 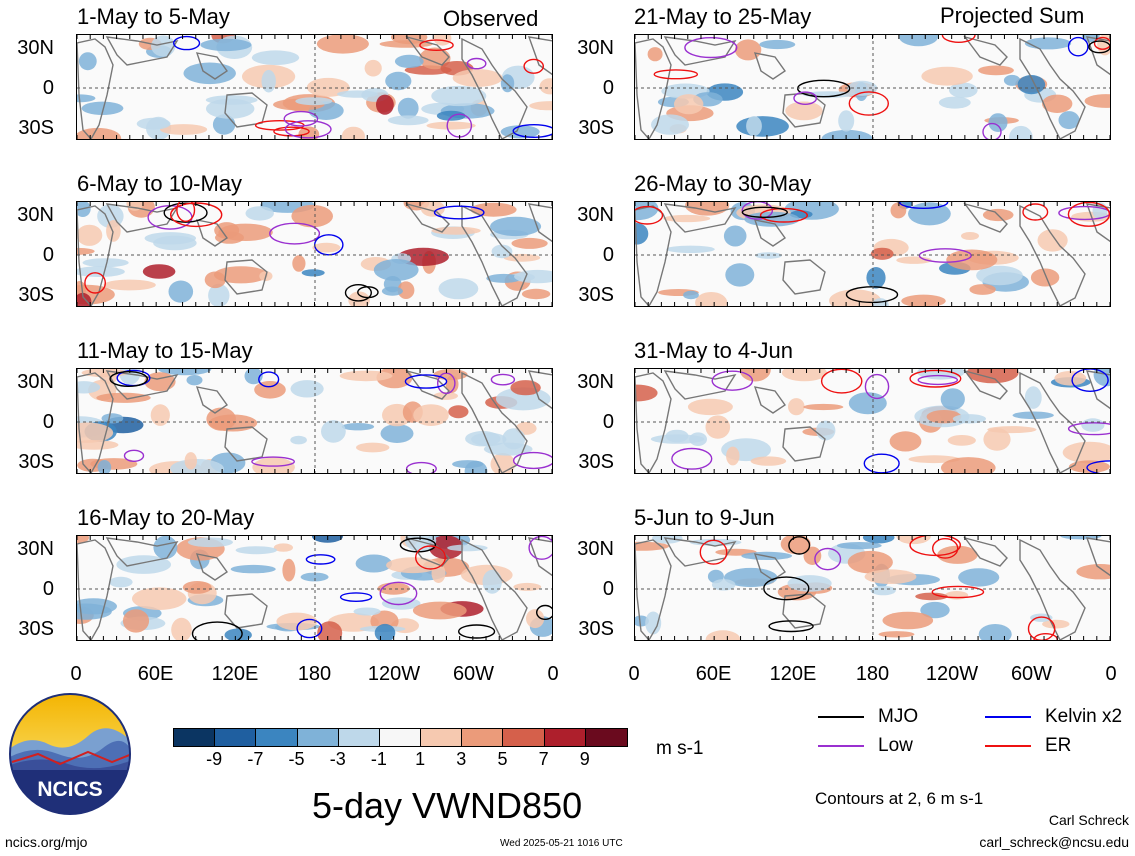 I want to click on lon-label: 180, so click(x=314, y=674).